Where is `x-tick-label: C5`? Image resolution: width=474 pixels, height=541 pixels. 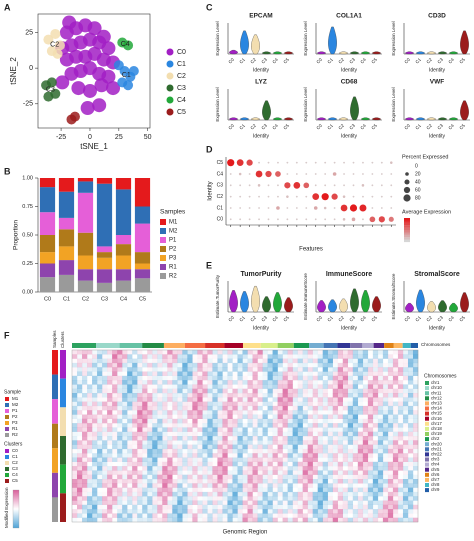 x-tick-label: C5 is located at coordinates (374, 61).